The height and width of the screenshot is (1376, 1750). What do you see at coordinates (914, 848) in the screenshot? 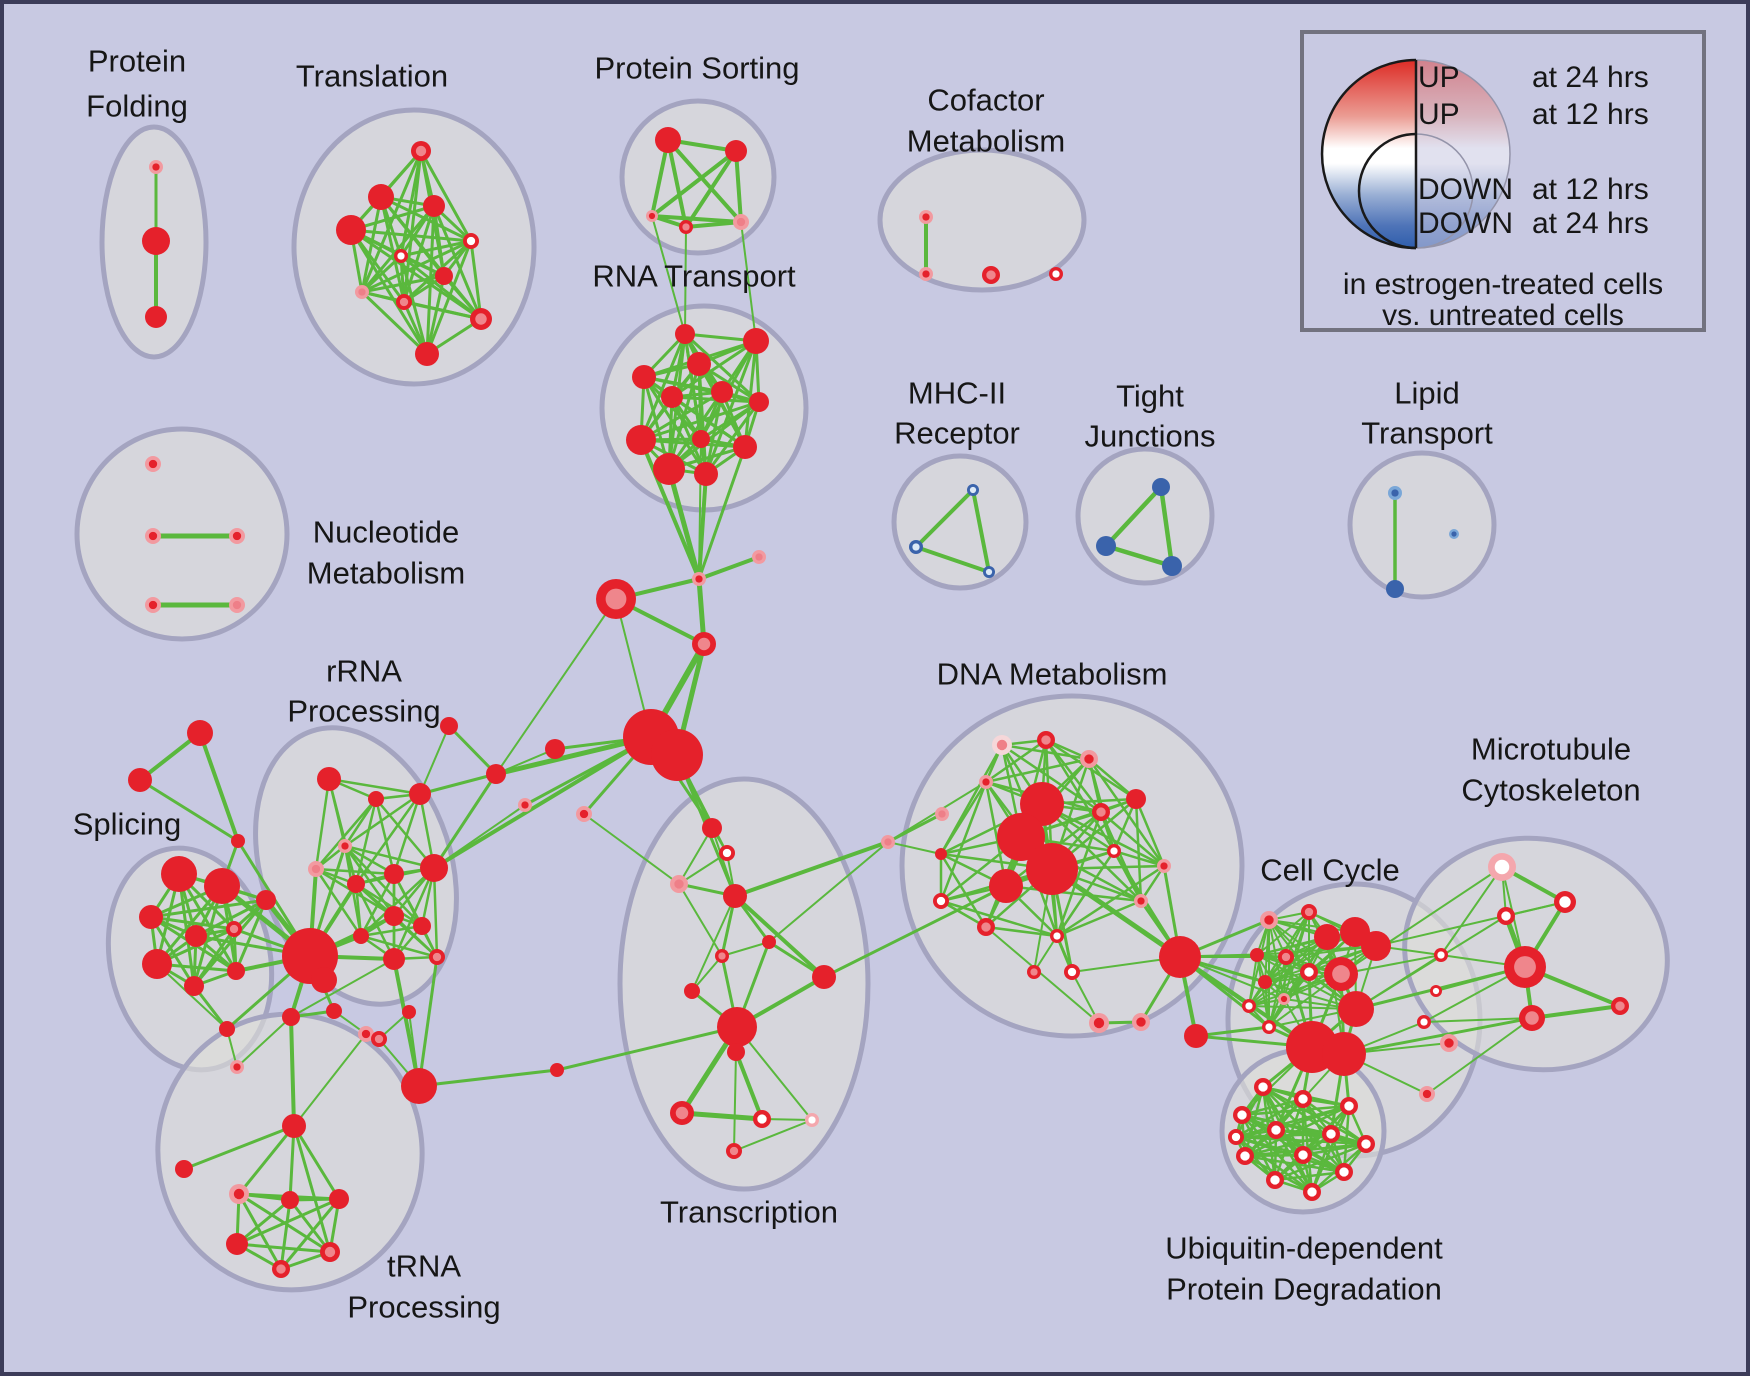
I see `network-edge-dm11-dm12` at bounding box center [914, 848].